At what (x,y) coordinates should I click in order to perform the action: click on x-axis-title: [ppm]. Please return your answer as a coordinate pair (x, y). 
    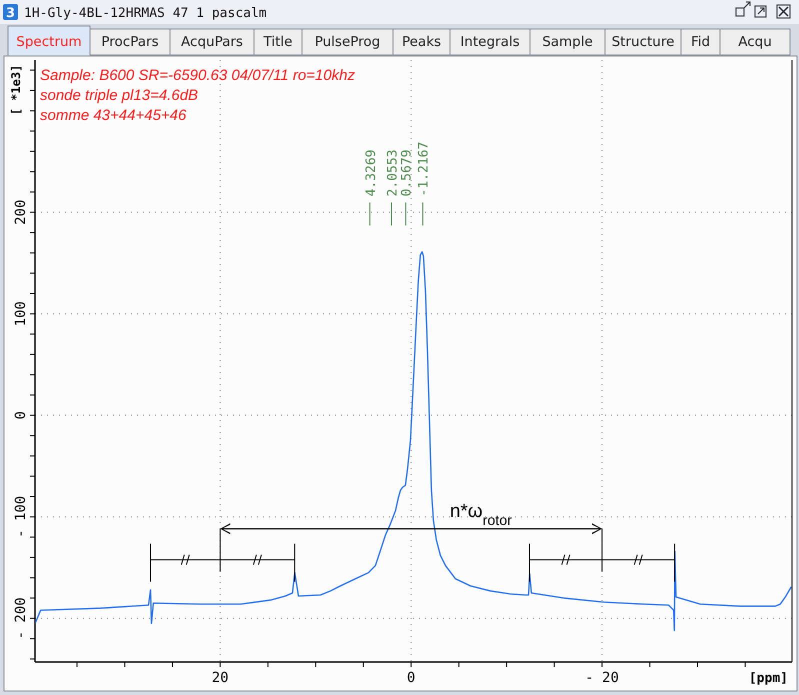
    Looking at the image, I should click on (768, 678).